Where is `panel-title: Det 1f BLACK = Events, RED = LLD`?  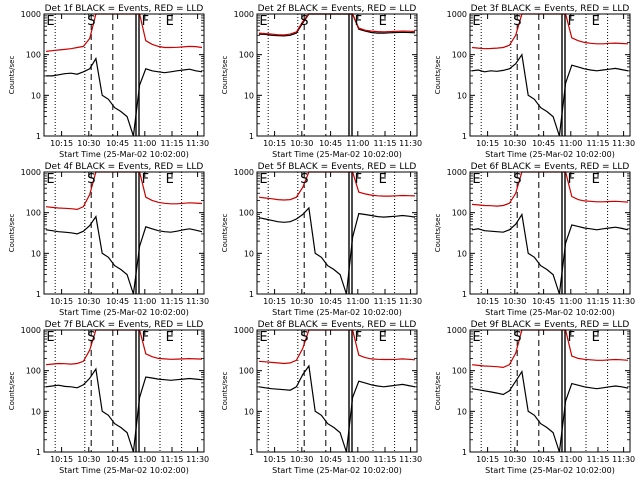
panel-title: Det 1f BLACK = Events, RED = LLD is located at coordinates (124, 9).